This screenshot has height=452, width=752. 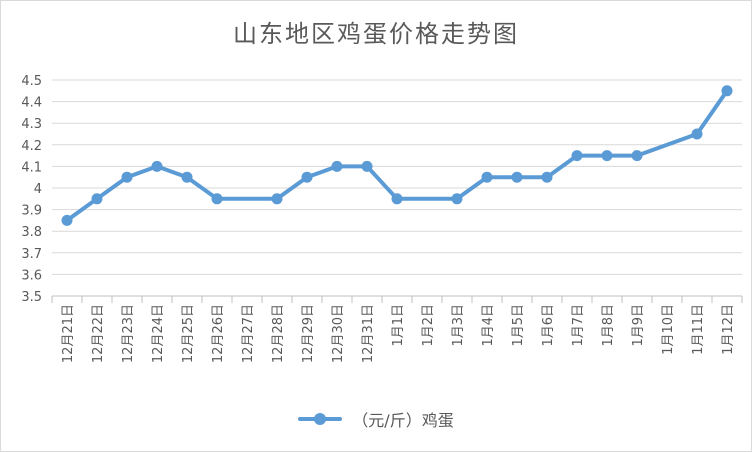 I want to click on x-tick-label: 1月11日, so click(x=698, y=329).